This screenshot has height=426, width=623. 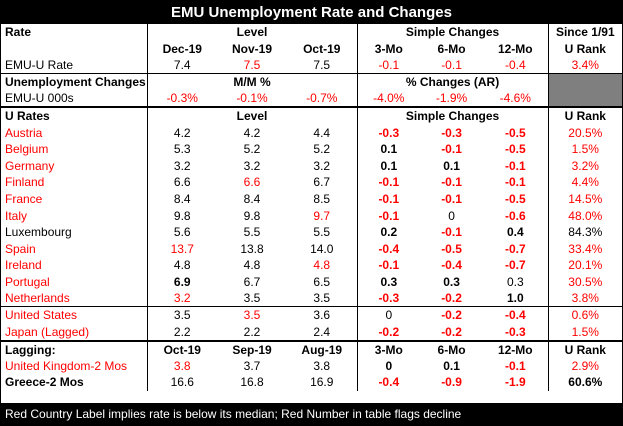 What do you see at coordinates (388, 49) in the screenshot?
I see `header-3mo: 3-Mo` at bounding box center [388, 49].